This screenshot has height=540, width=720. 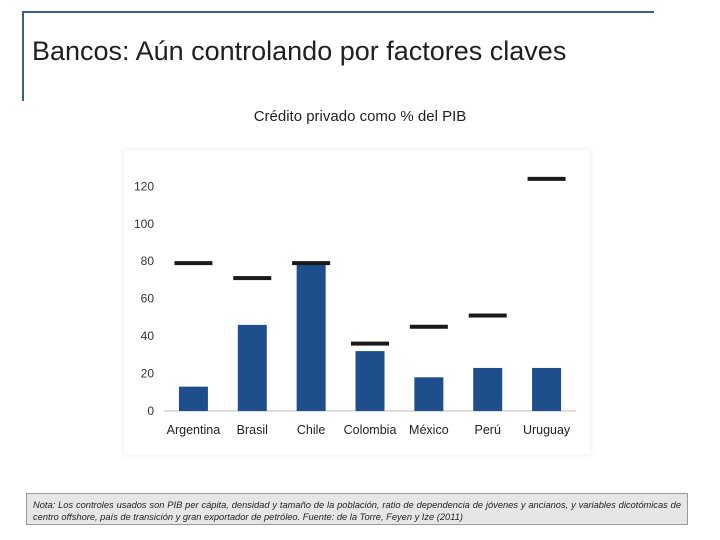 I want to click on x-tick-label: Brasil, so click(x=252, y=430).